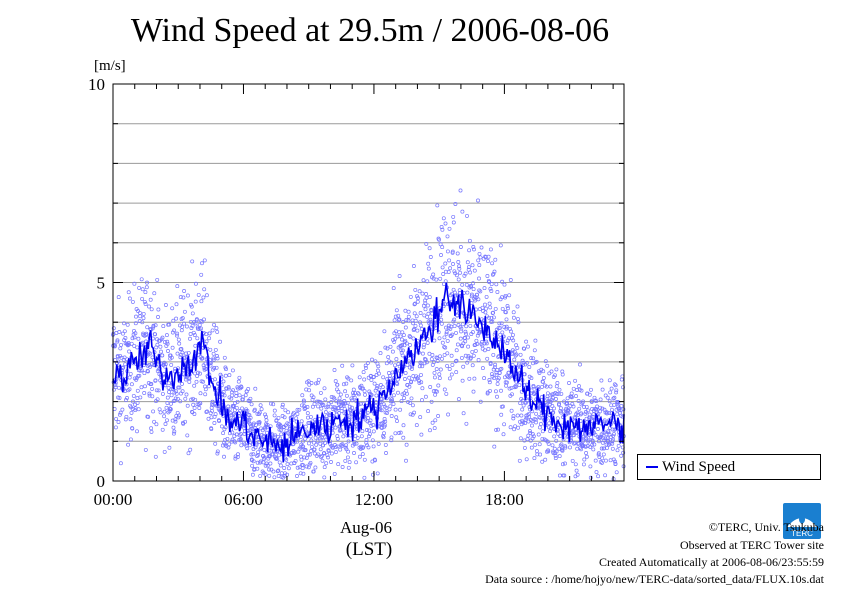  What do you see at coordinates (652, 467) in the screenshot?
I see `legend-swatch` at bounding box center [652, 467].